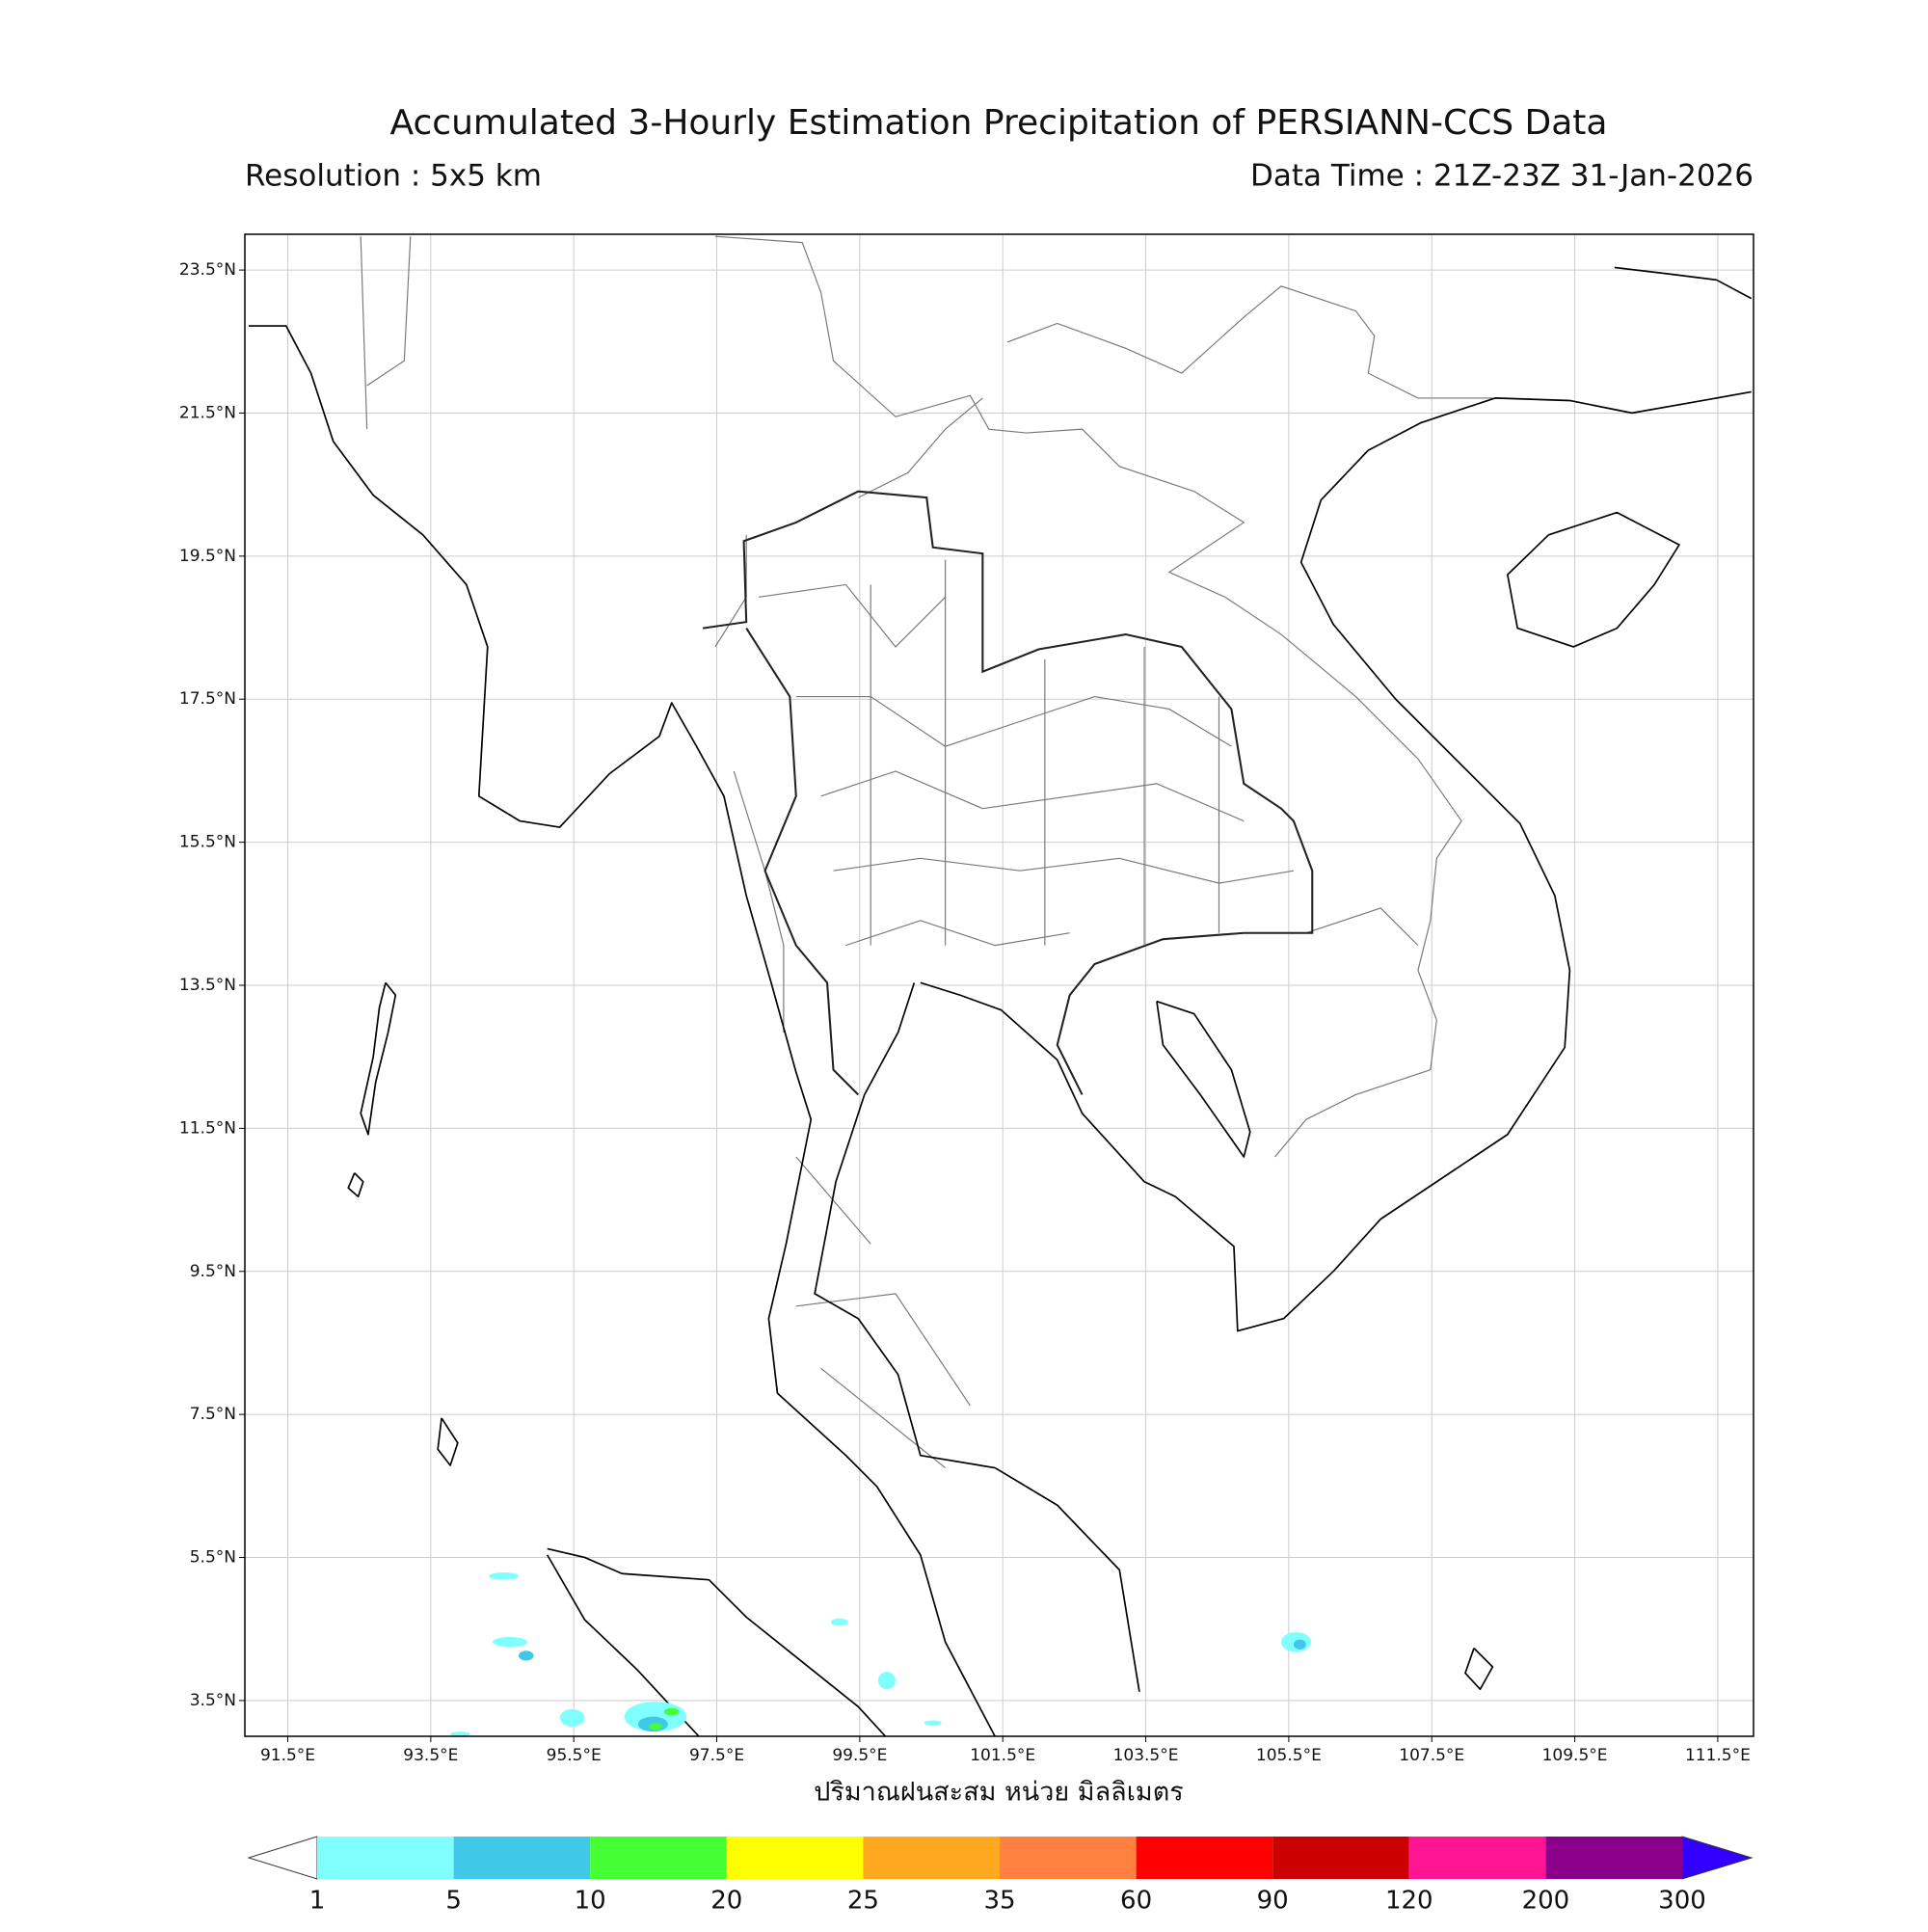 Image resolution: width=1928 pixels, height=1932 pixels. Describe the element at coordinates (881, 1654) in the screenshot. I see `precipitation-patches` at that location.